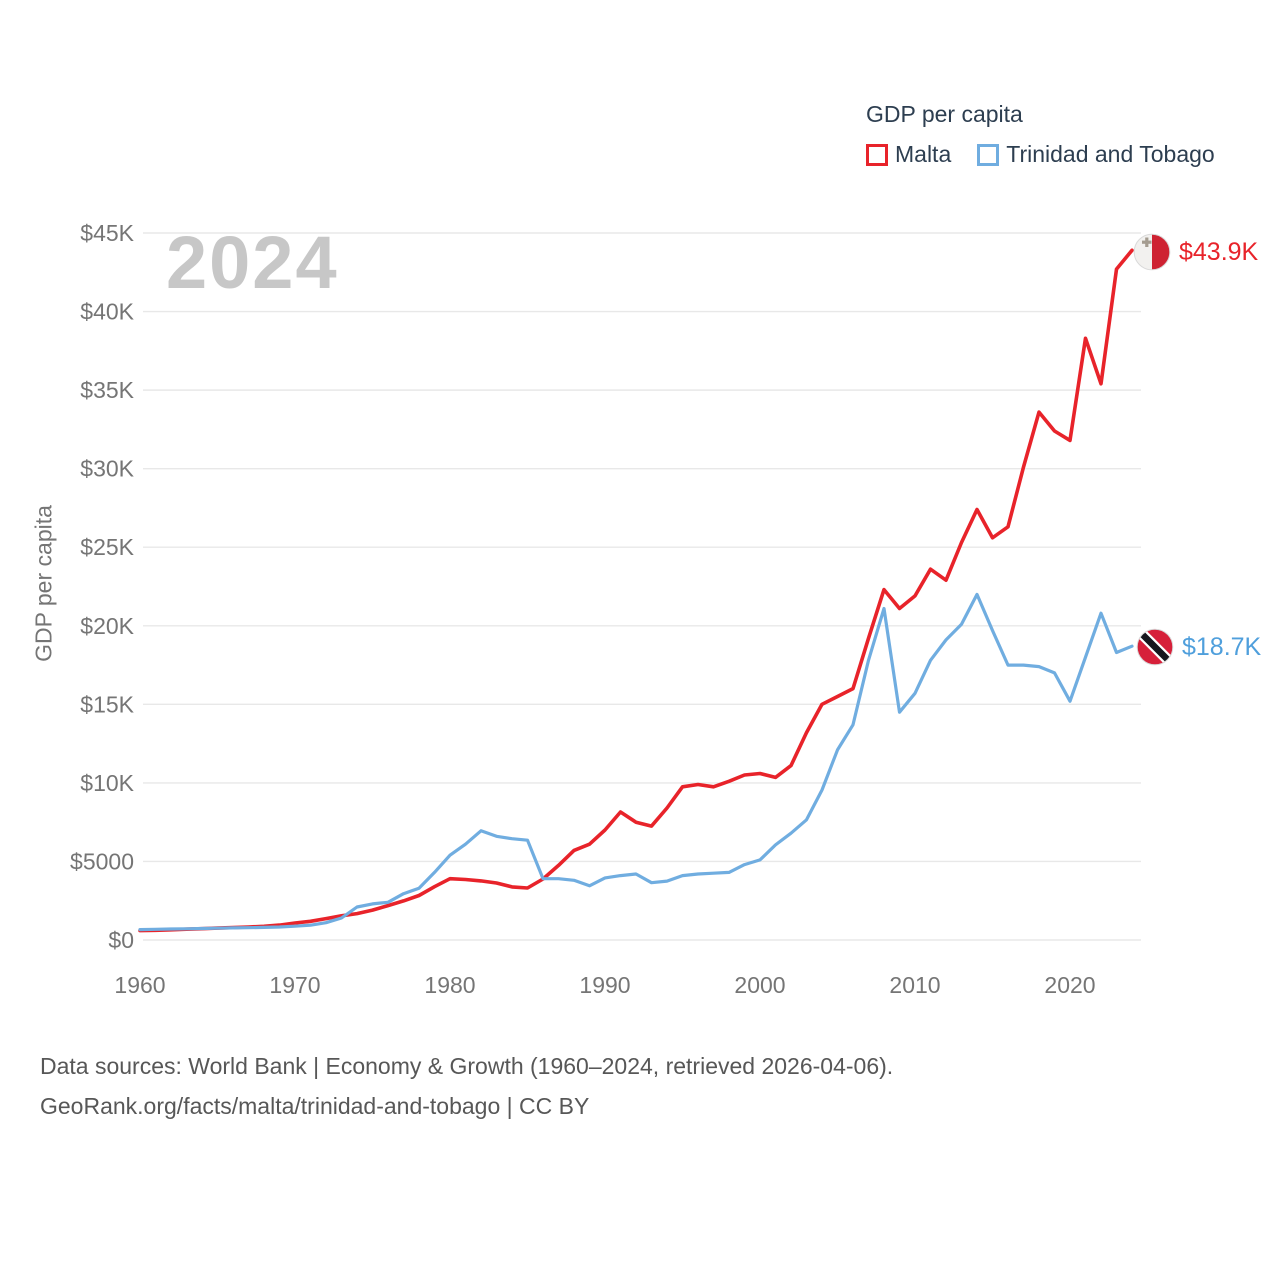  I want to click on legend-title: GDP per capita, so click(944, 114).